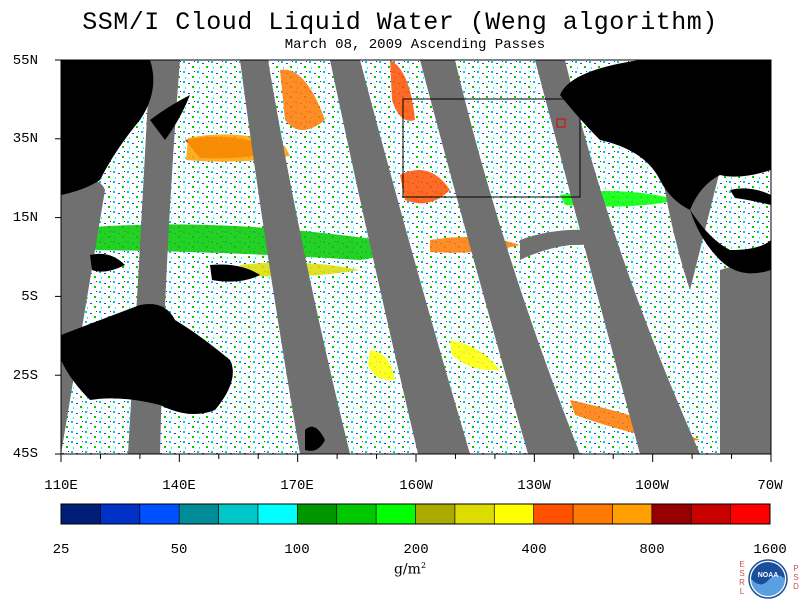  Describe the element at coordinates (416, 550) in the screenshot. I see `colorbar-label-200: 200` at that location.